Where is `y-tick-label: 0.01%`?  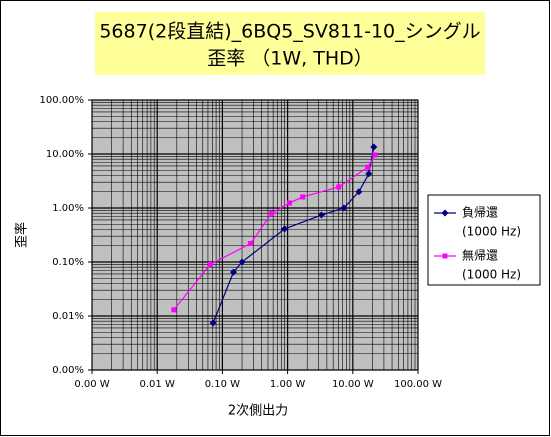 y-tick-label: 0.01% is located at coordinates (68, 316).